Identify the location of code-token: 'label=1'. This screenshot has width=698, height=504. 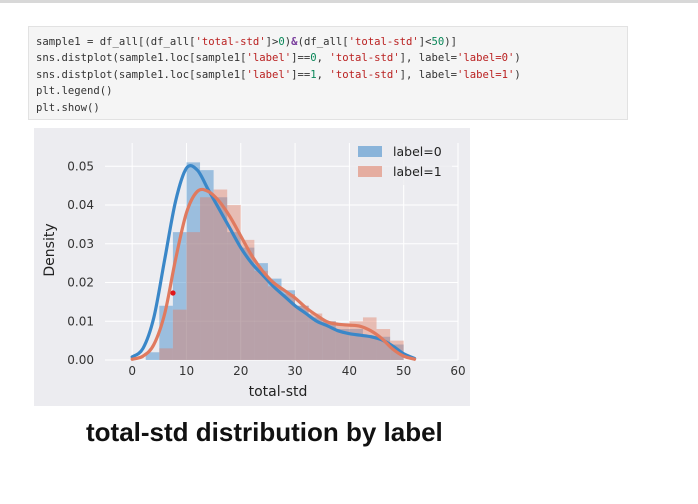
(486, 74).